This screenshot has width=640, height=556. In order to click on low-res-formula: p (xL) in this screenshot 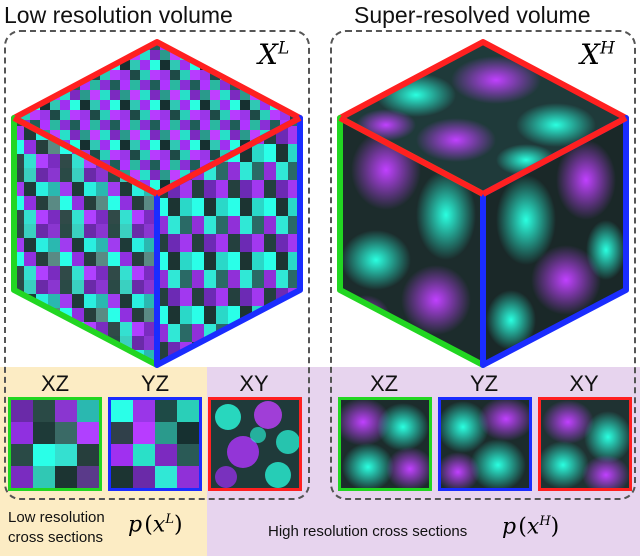, I will do `click(155, 525)`.